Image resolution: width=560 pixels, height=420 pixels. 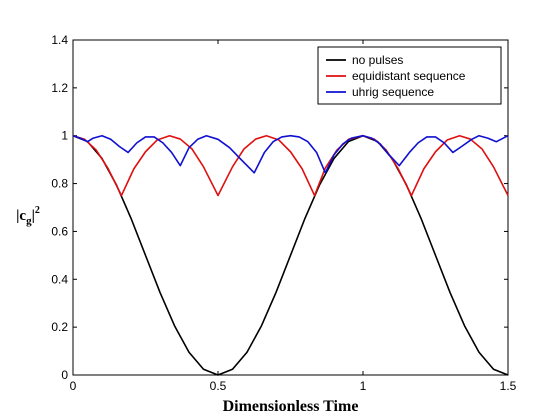 What do you see at coordinates (291, 406) in the screenshot?
I see `x-axis-label: Dimensionless Time` at bounding box center [291, 406].